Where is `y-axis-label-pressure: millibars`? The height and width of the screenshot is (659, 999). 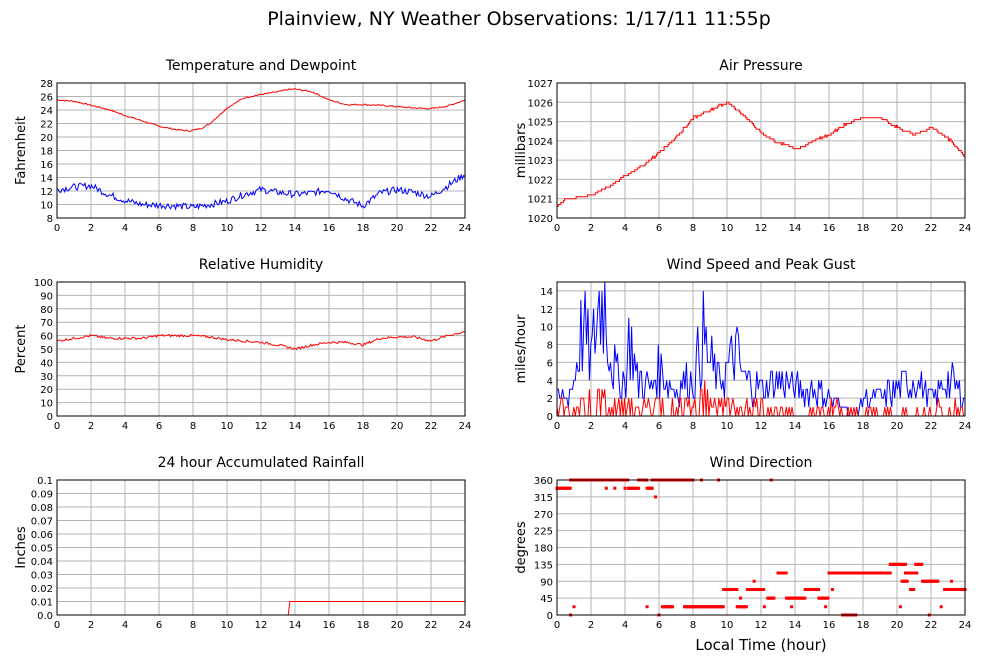 y-axis-label-pressure: millibars is located at coordinates (521, 151).